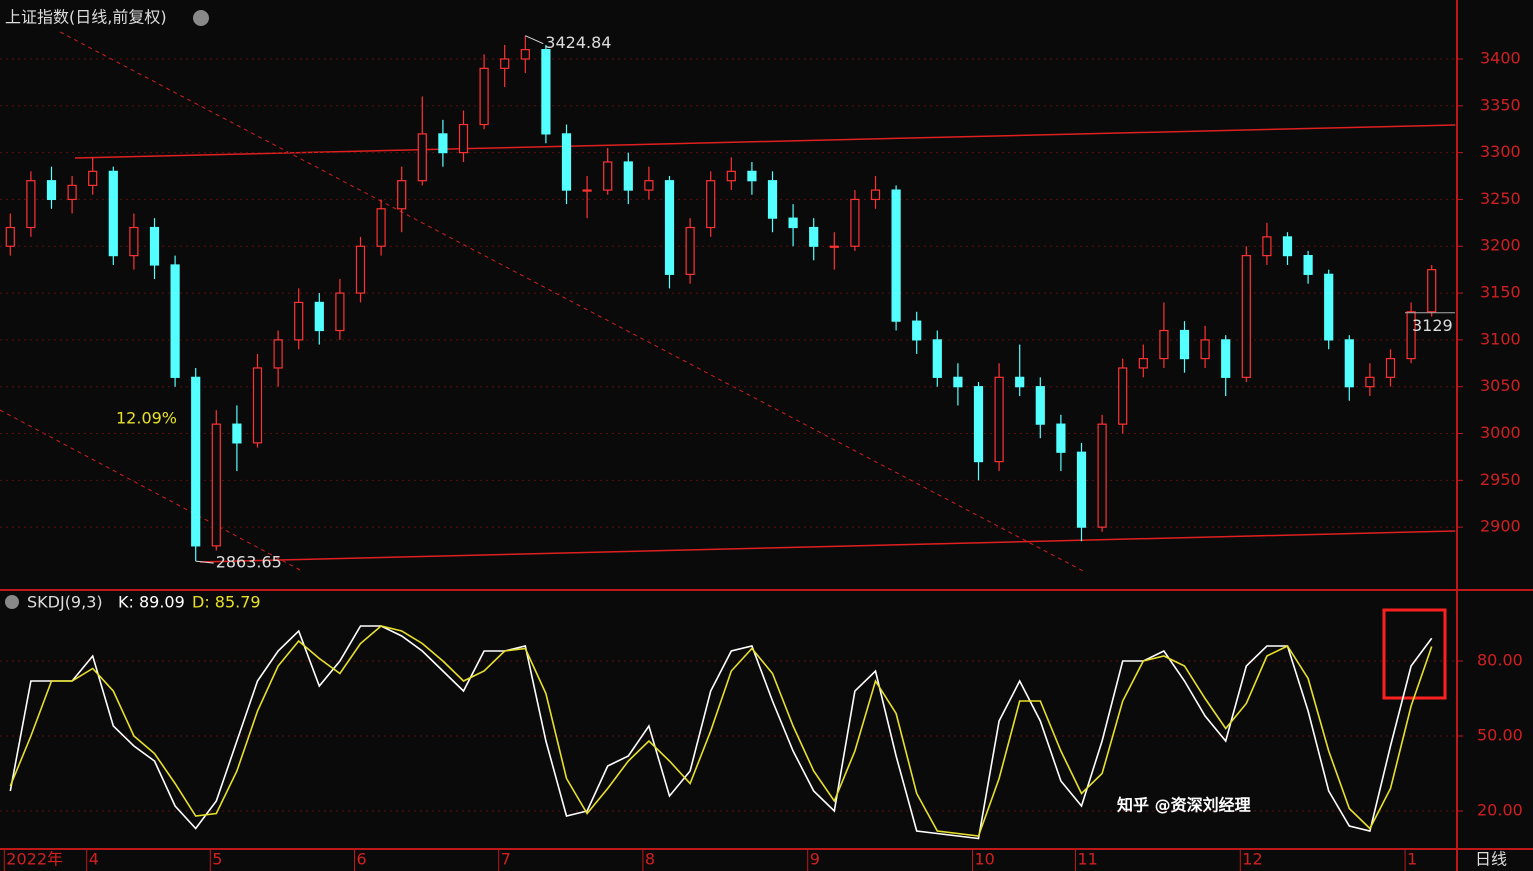 Image resolution: width=1533 pixels, height=871 pixels. I want to click on watermark: 知乎 @资深刘经理, so click(1184, 805).